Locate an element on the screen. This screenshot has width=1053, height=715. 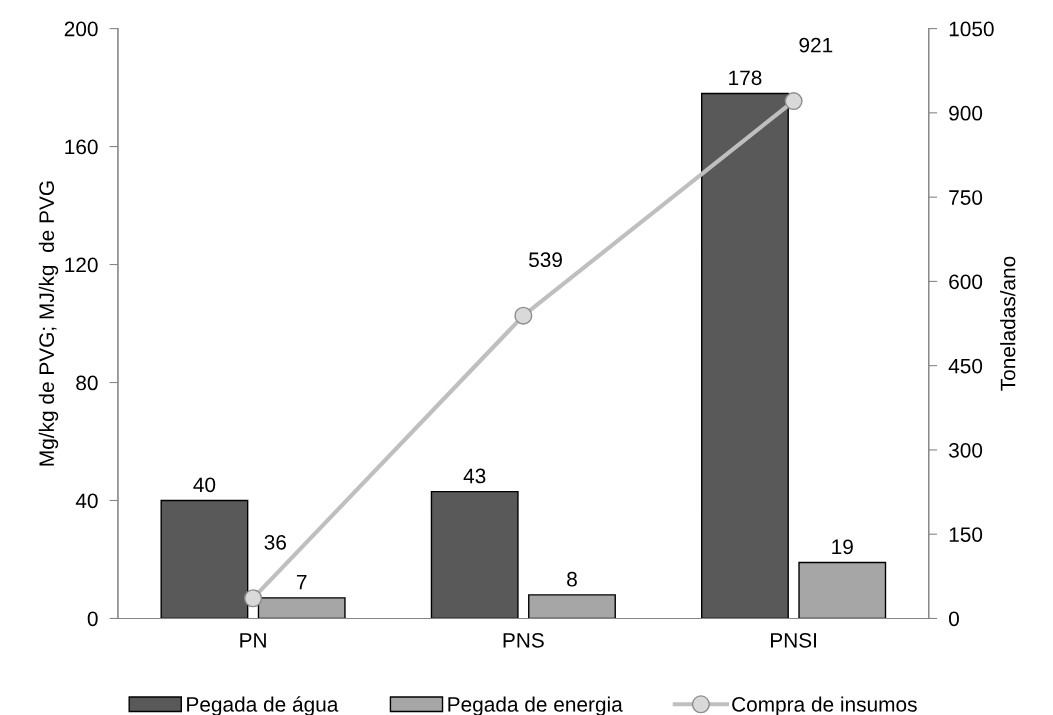
y-tick-label: 0 is located at coordinates (92, 619).